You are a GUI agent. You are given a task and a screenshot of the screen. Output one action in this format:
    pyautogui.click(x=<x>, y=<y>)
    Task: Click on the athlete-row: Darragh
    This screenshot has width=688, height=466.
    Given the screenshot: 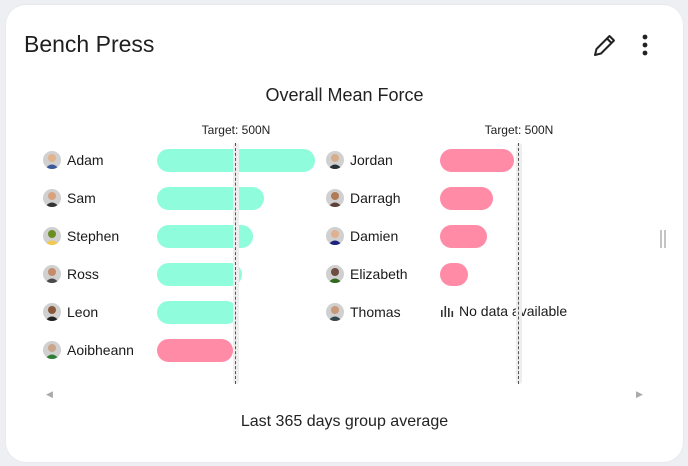 What is the action you would take?
    pyautogui.click(x=363, y=198)
    